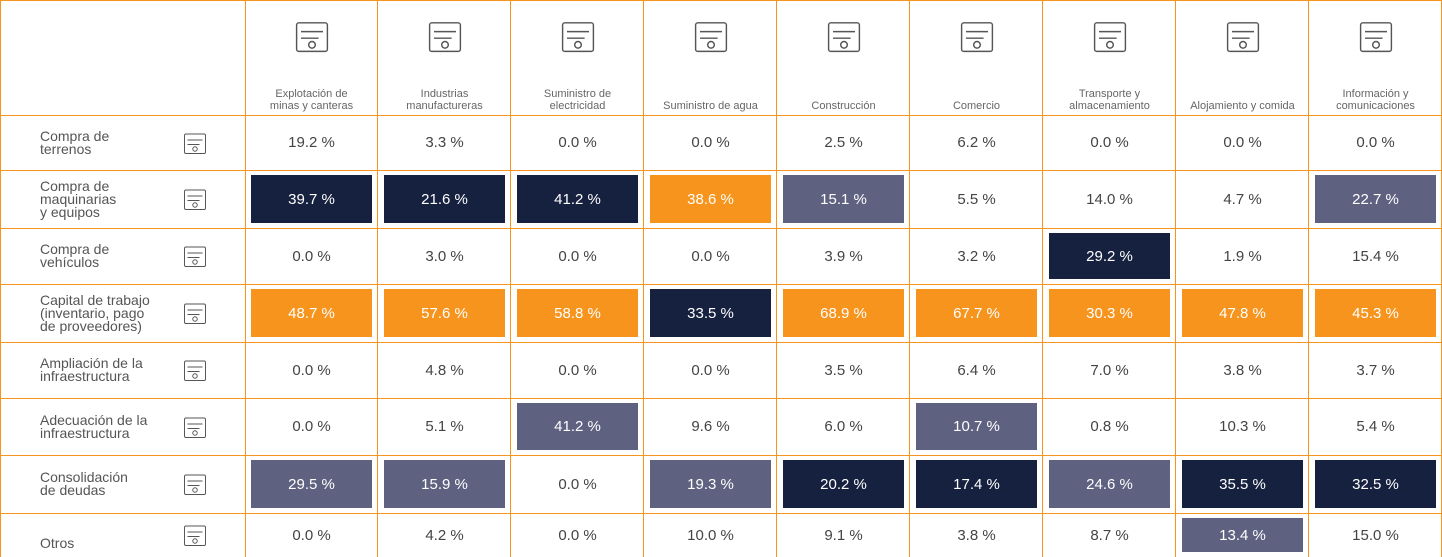 This screenshot has height=557, width=1442. I want to click on value-cell: 32.5 %, so click(1375, 484).